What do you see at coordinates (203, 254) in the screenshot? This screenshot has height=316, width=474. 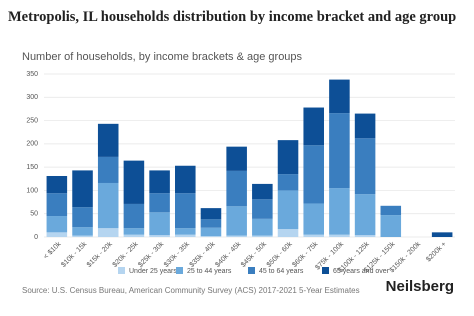 I see `x-tick-label: $35k - 40k` at bounding box center [203, 254].